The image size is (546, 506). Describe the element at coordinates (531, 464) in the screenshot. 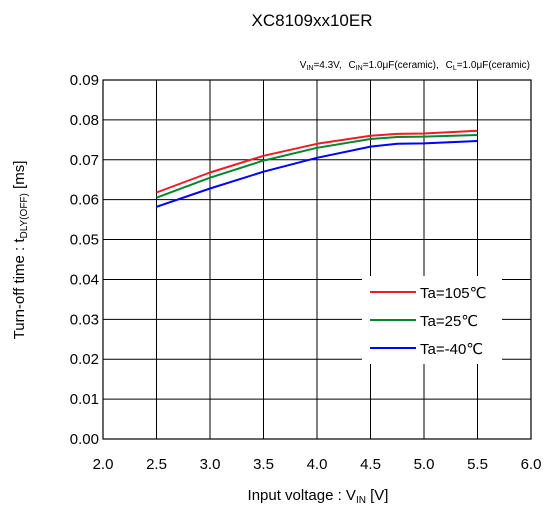

I see `x-tick-label: 6.0` at that location.